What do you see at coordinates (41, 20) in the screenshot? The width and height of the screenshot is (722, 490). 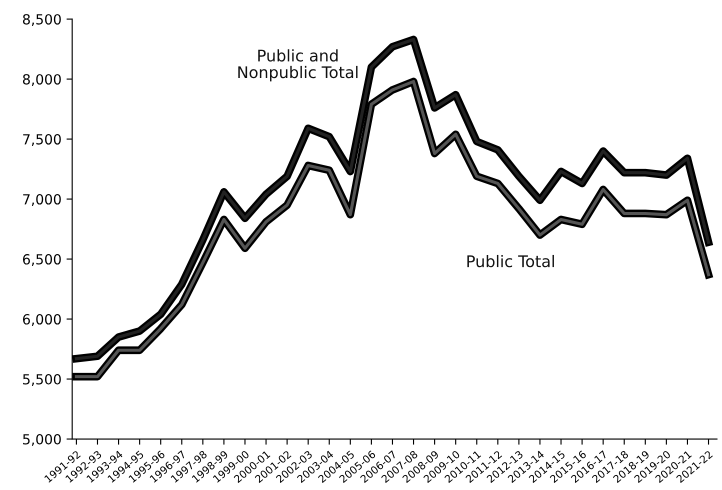 I see `y-tick-label: 8,500` at bounding box center [41, 20].